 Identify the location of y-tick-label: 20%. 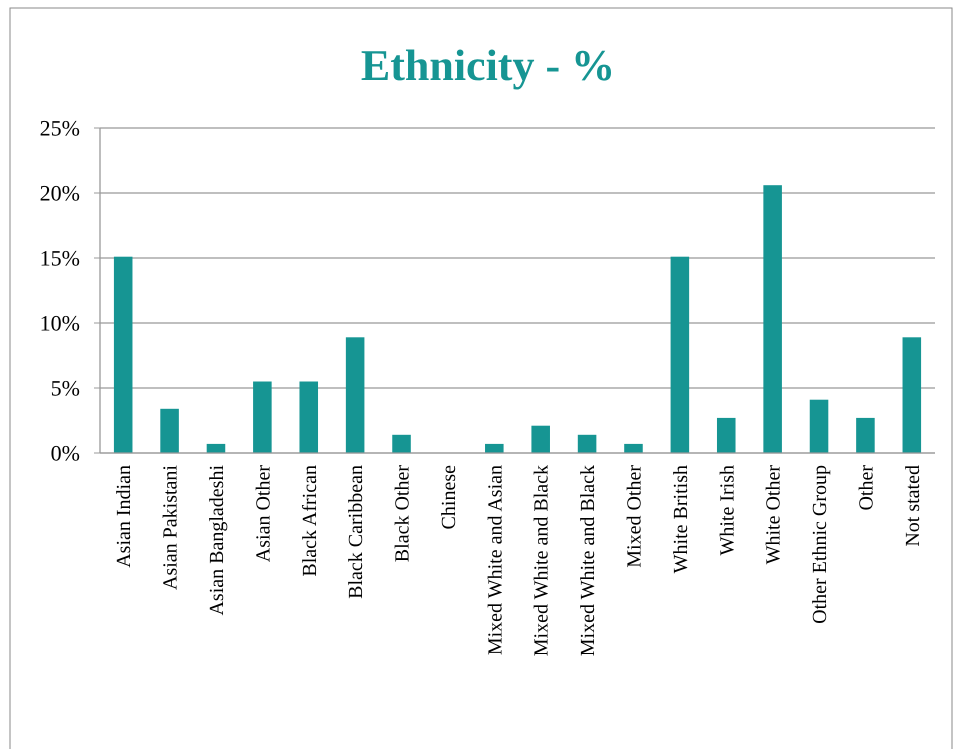
(60, 193).